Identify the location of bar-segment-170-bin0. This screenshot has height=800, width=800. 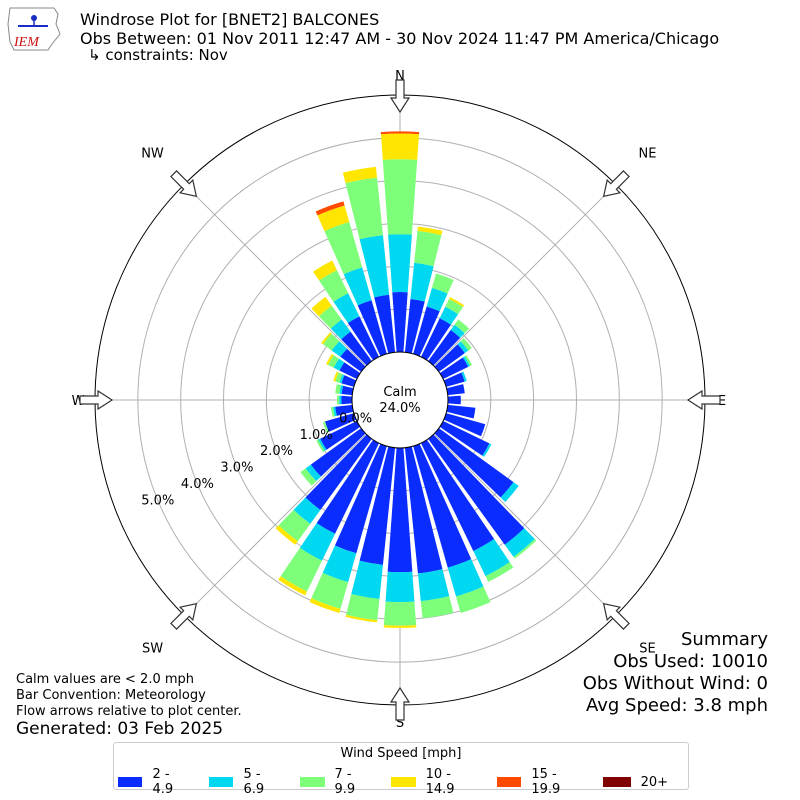
(423, 510).